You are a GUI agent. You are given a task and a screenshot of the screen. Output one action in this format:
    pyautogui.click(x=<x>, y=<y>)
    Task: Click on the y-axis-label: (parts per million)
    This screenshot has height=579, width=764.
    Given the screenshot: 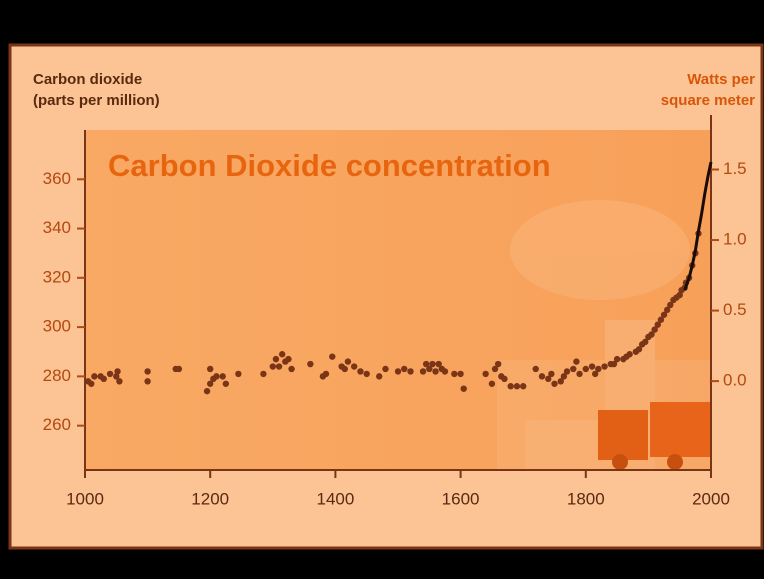 What is the action you would take?
    pyautogui.click(x=96, y=100)
    